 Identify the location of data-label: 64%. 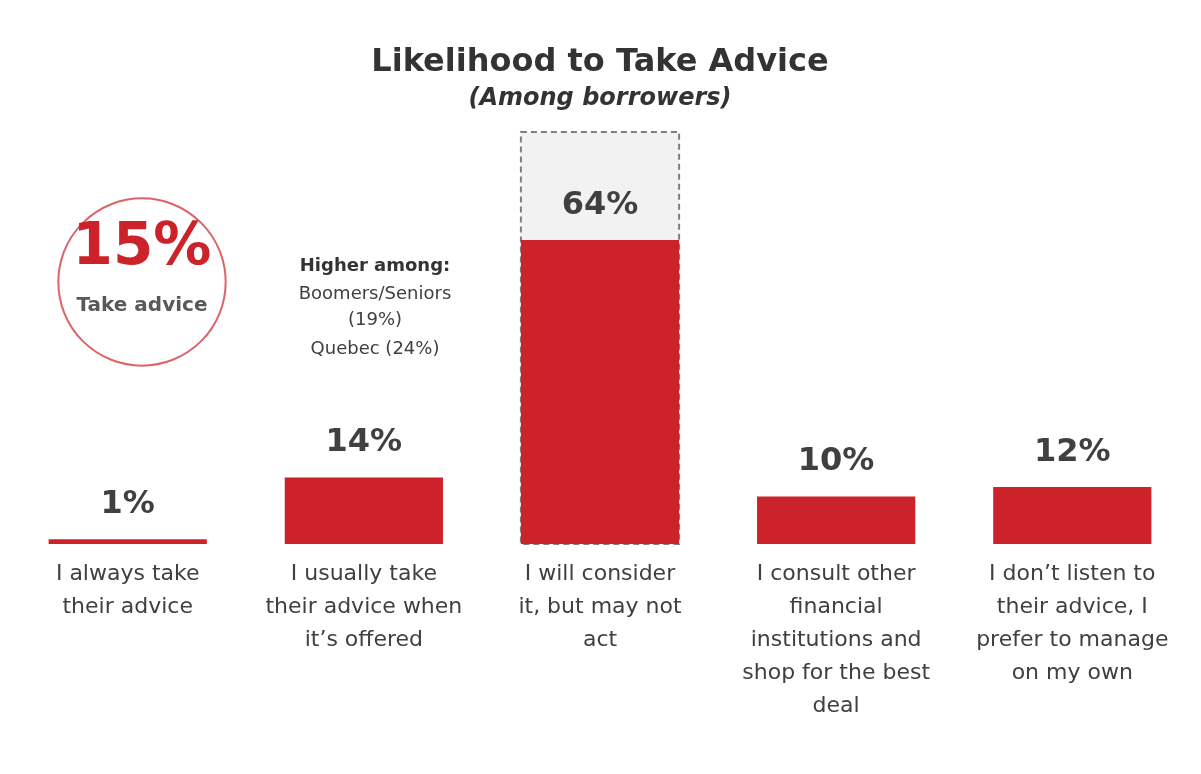
(600, 202).